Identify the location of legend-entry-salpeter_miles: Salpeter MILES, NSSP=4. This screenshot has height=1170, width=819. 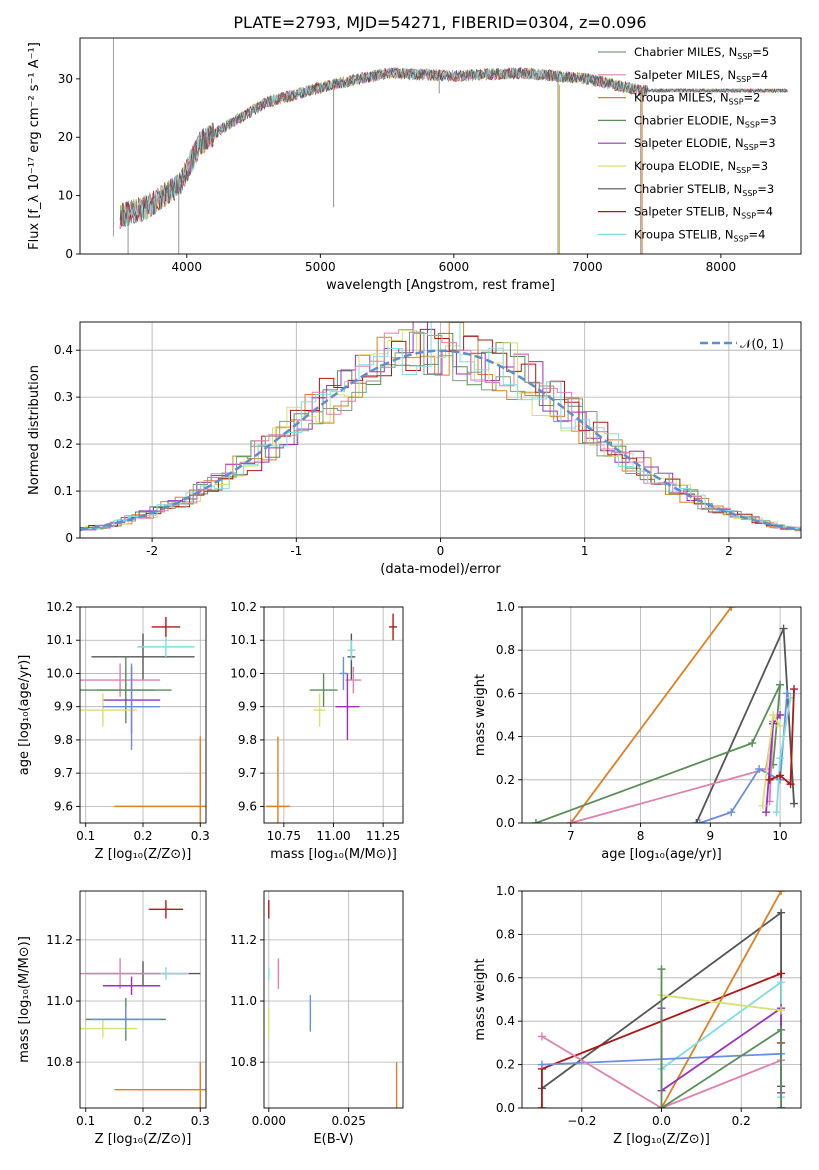
(683, 76).